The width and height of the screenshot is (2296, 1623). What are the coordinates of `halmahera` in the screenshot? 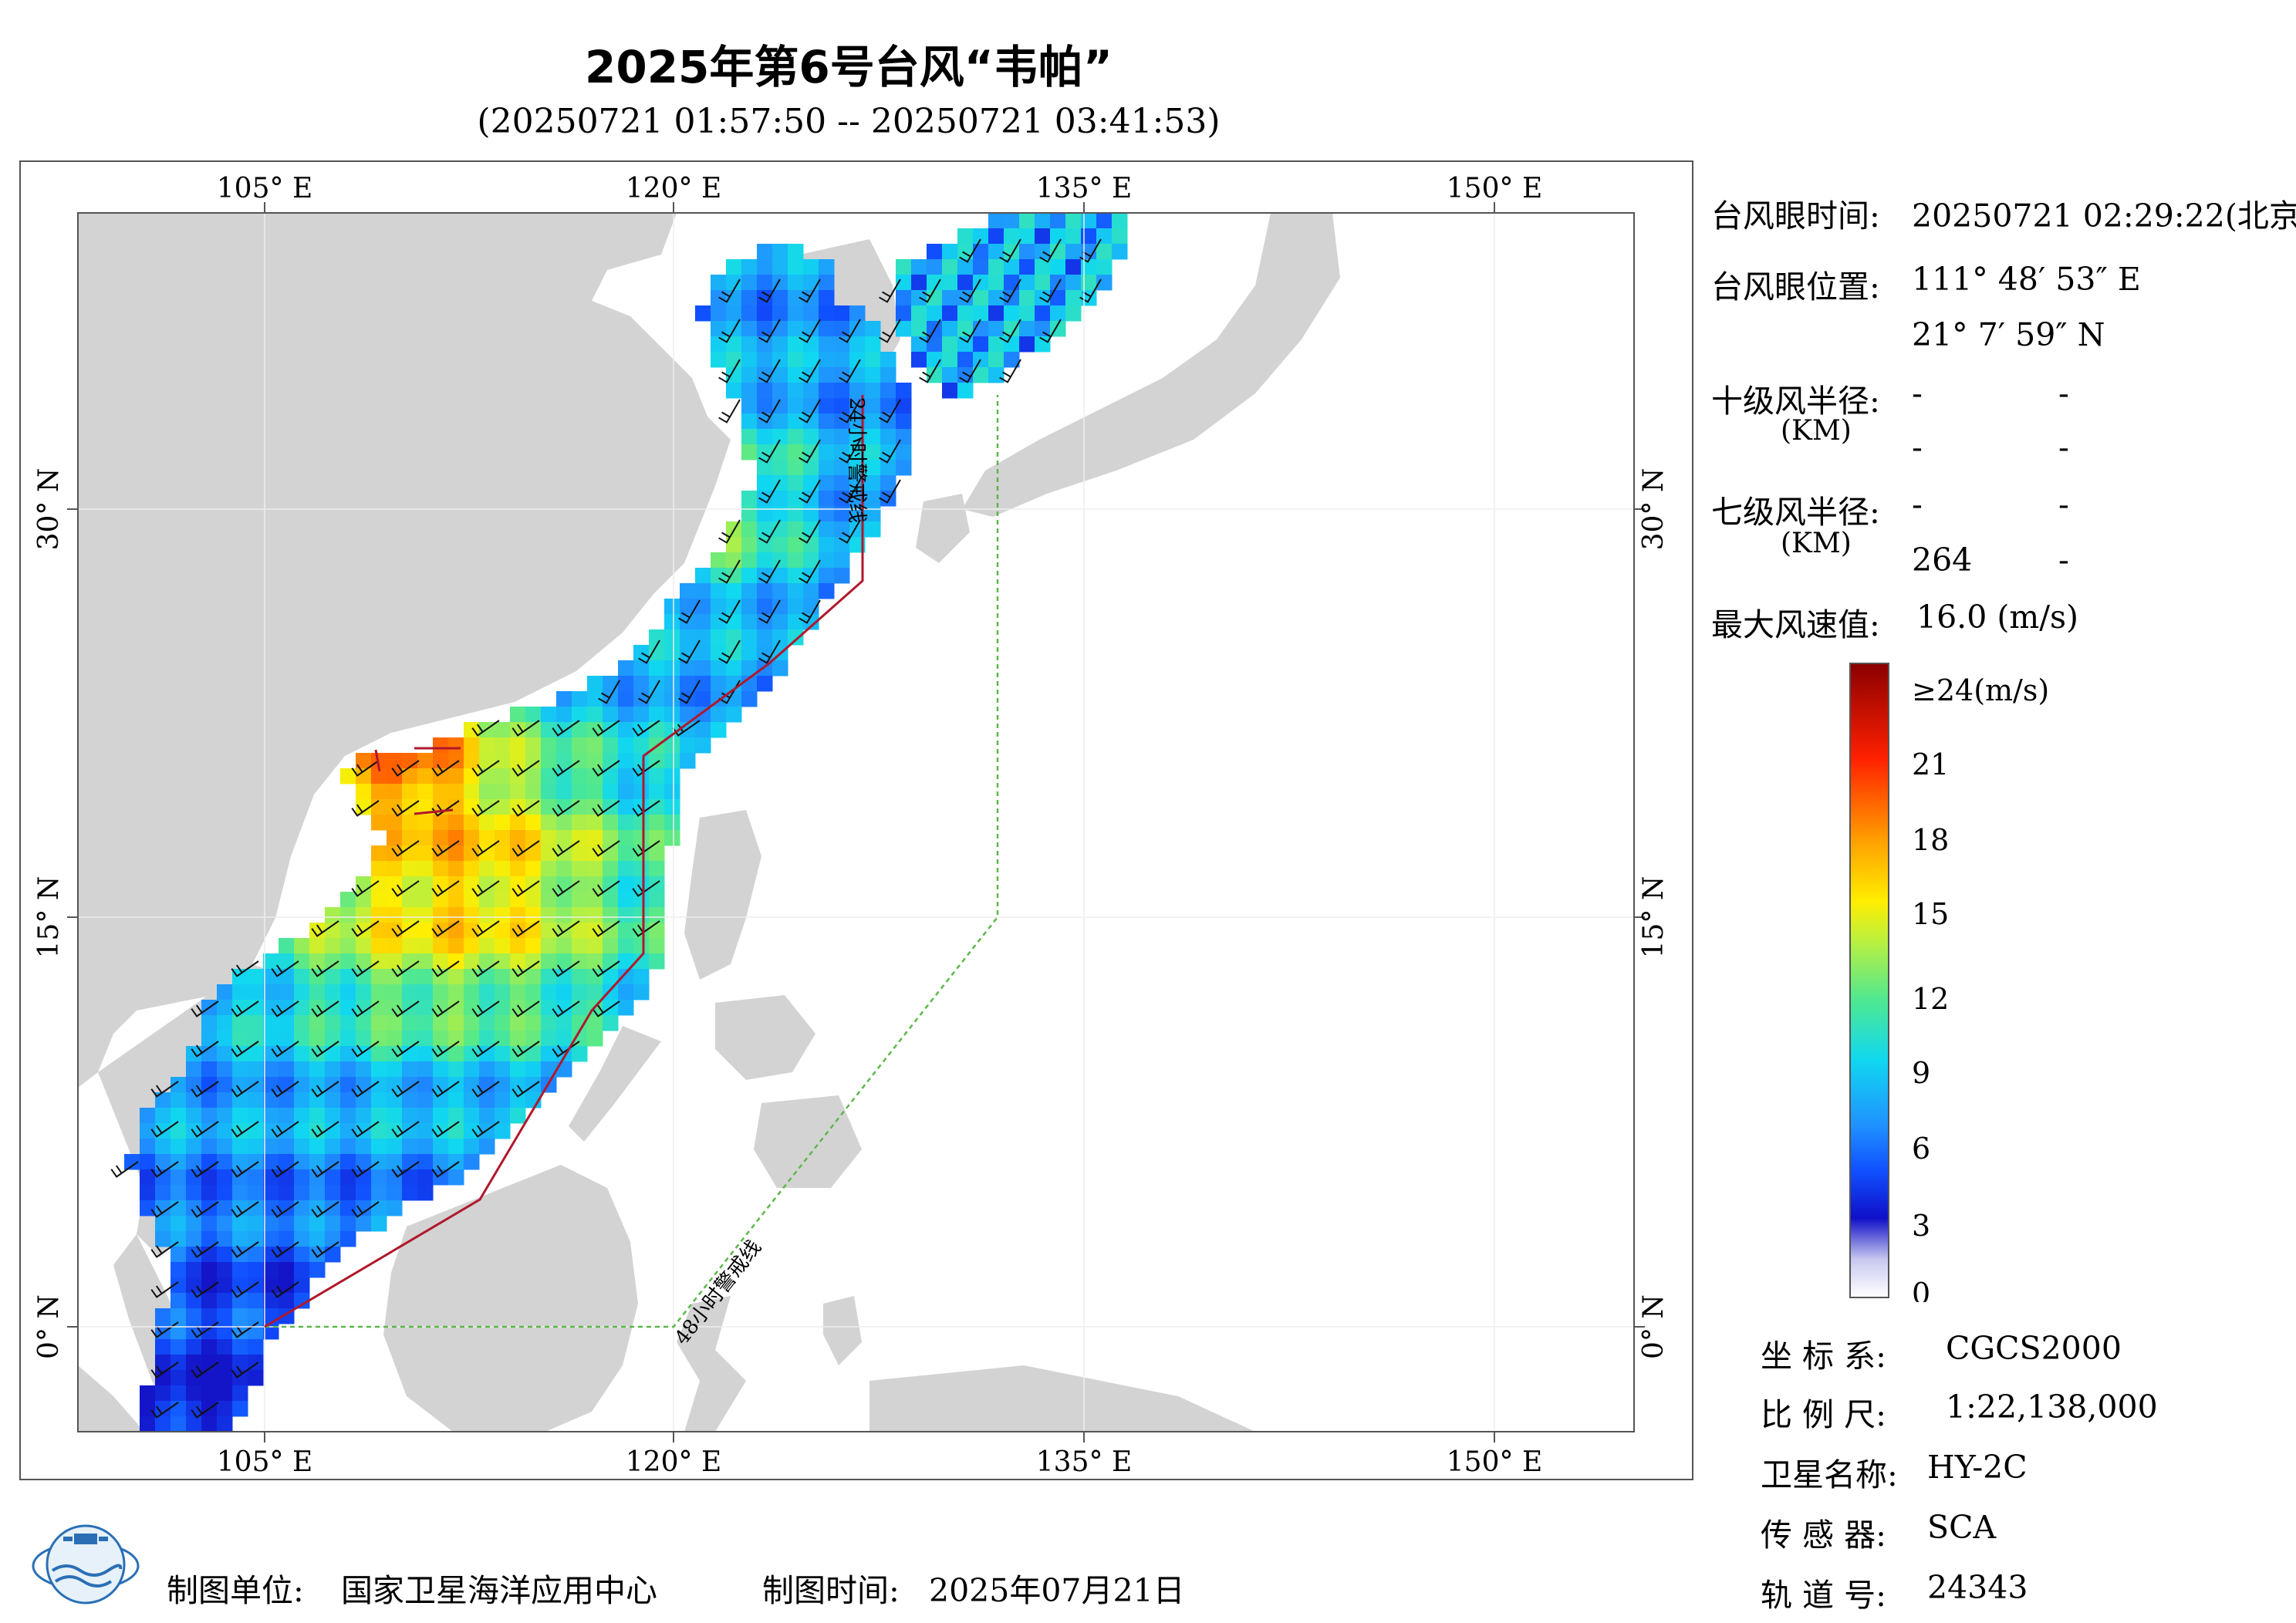 It's located at (842, 1330).